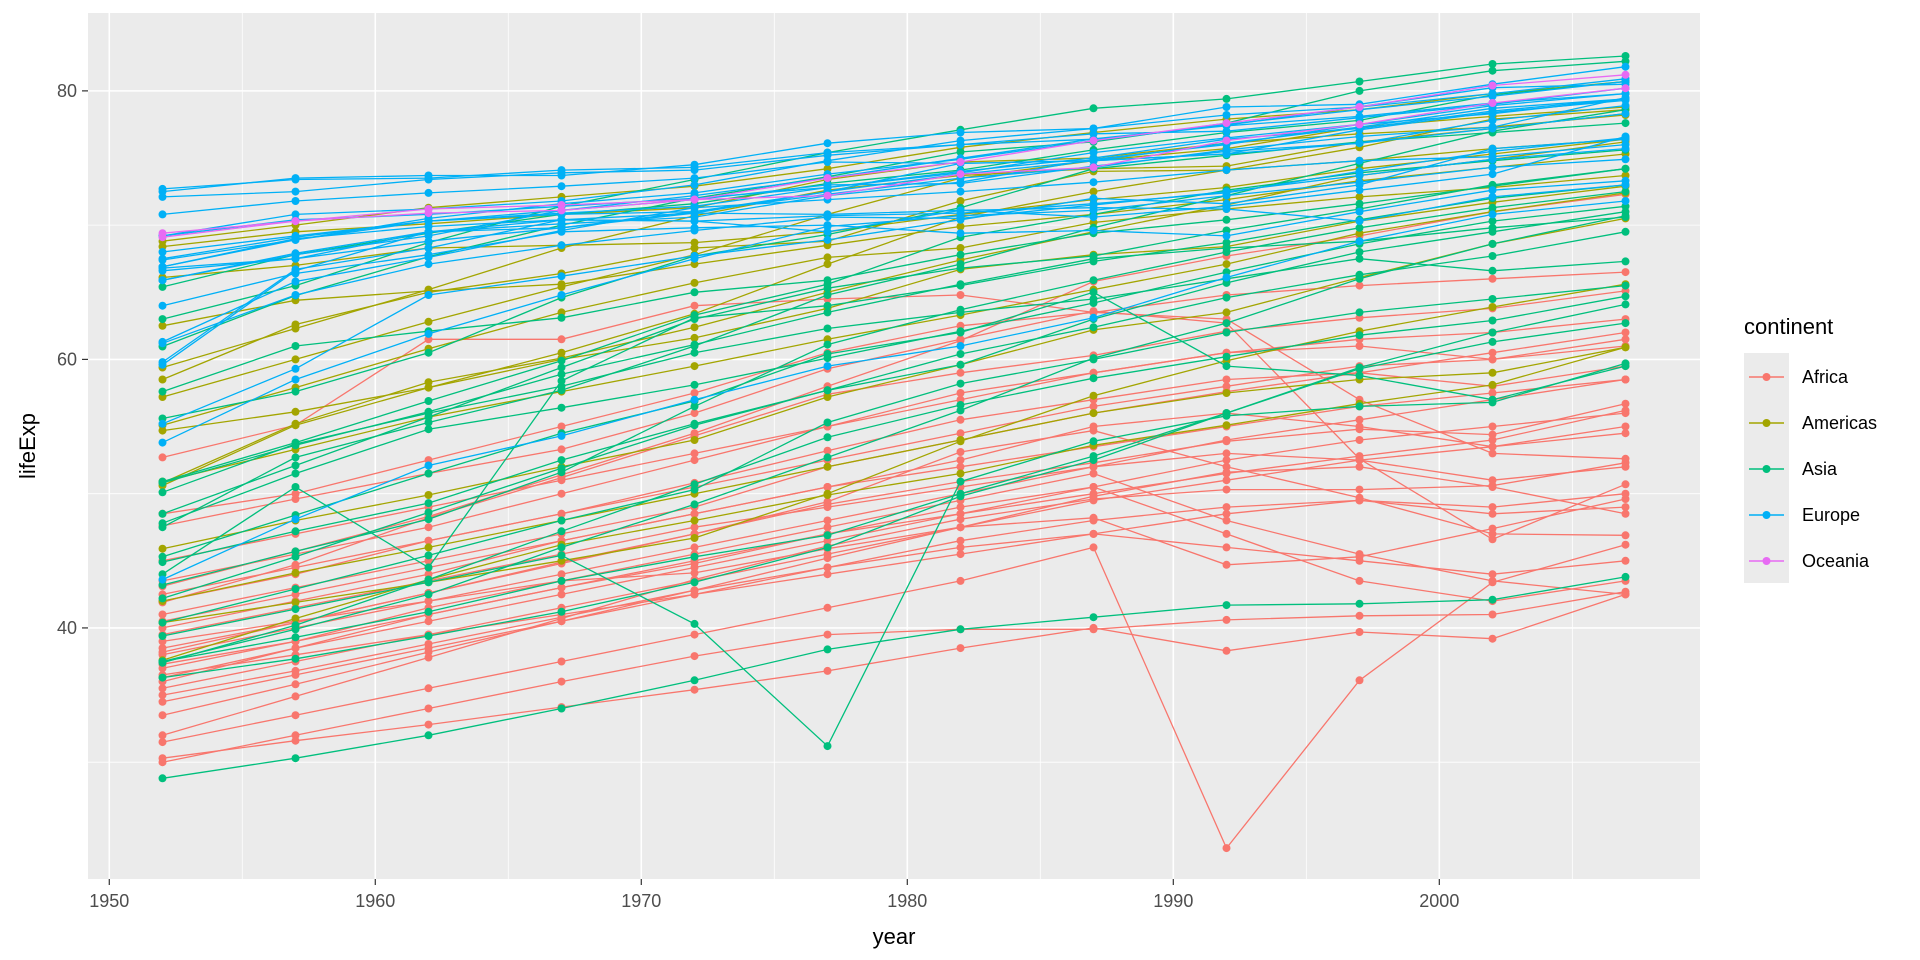  Describe the element at coordinates (1788, 326) in the screenshot. I see `legend-title: continent` at that location.